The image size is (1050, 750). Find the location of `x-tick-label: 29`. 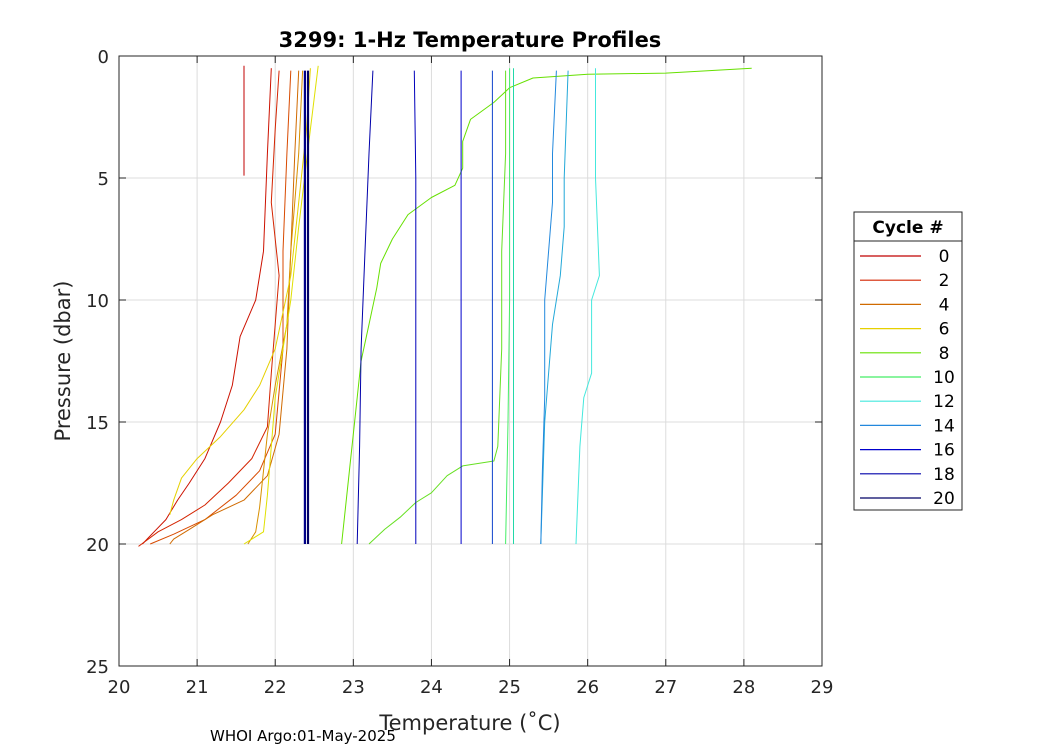

x-tick-label: 29 is located at coordinates (822, 687).